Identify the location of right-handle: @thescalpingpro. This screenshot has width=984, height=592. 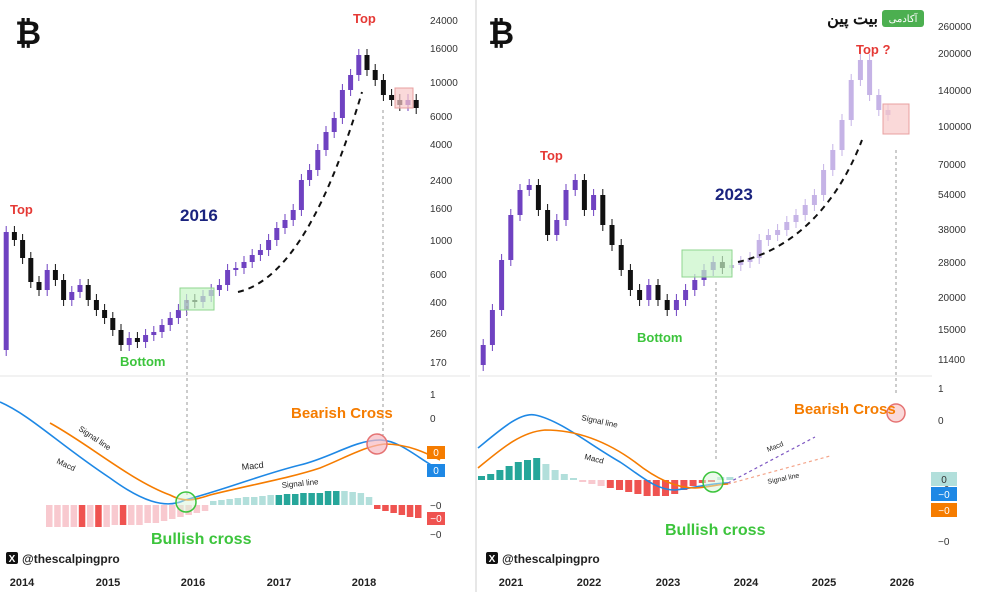
(551, 559).